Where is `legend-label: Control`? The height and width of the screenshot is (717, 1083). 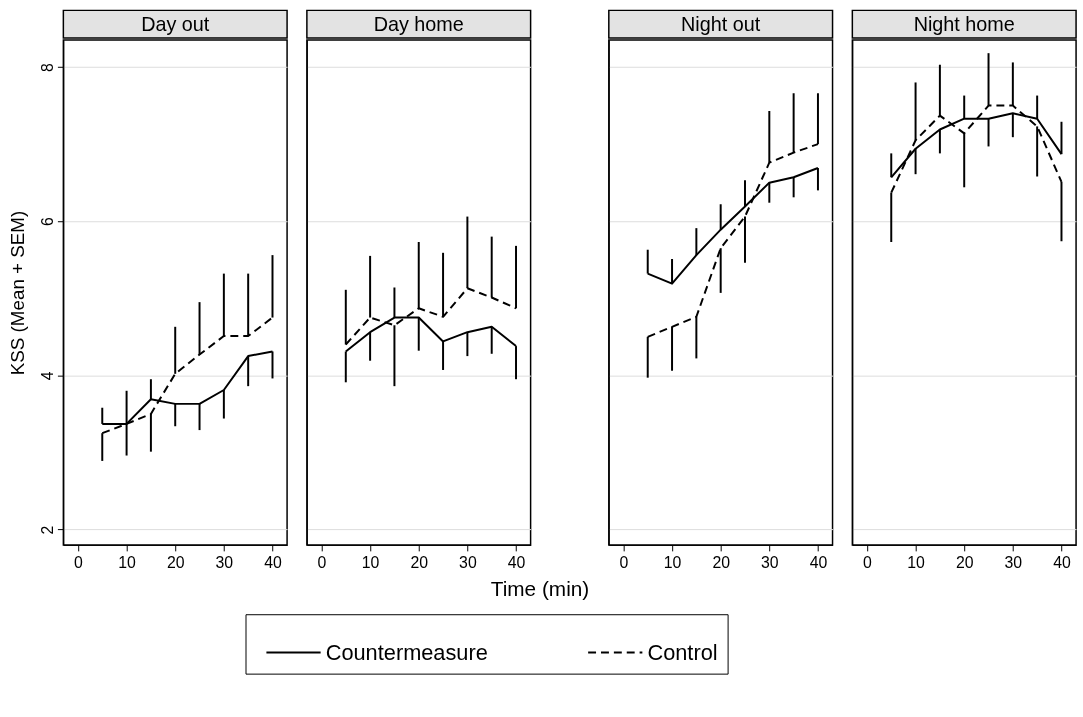 legend-label: Control is located at coordinates (682, 652).